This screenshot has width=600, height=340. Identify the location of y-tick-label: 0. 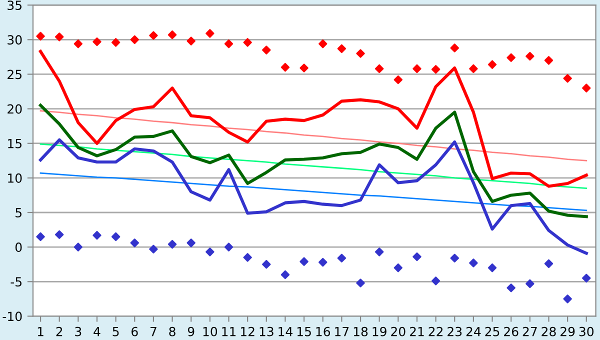
(18, 247).